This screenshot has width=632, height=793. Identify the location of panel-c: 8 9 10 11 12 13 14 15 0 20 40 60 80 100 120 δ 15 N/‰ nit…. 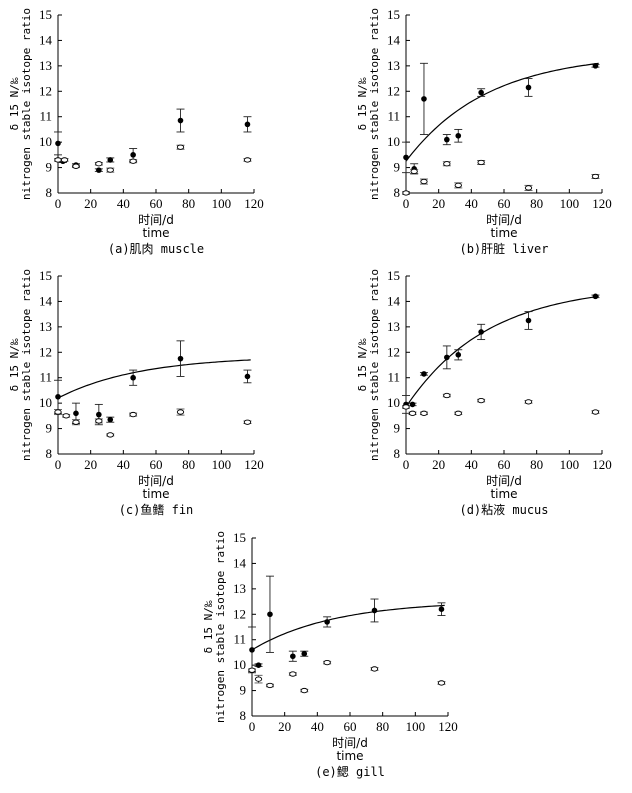
(136, 392).